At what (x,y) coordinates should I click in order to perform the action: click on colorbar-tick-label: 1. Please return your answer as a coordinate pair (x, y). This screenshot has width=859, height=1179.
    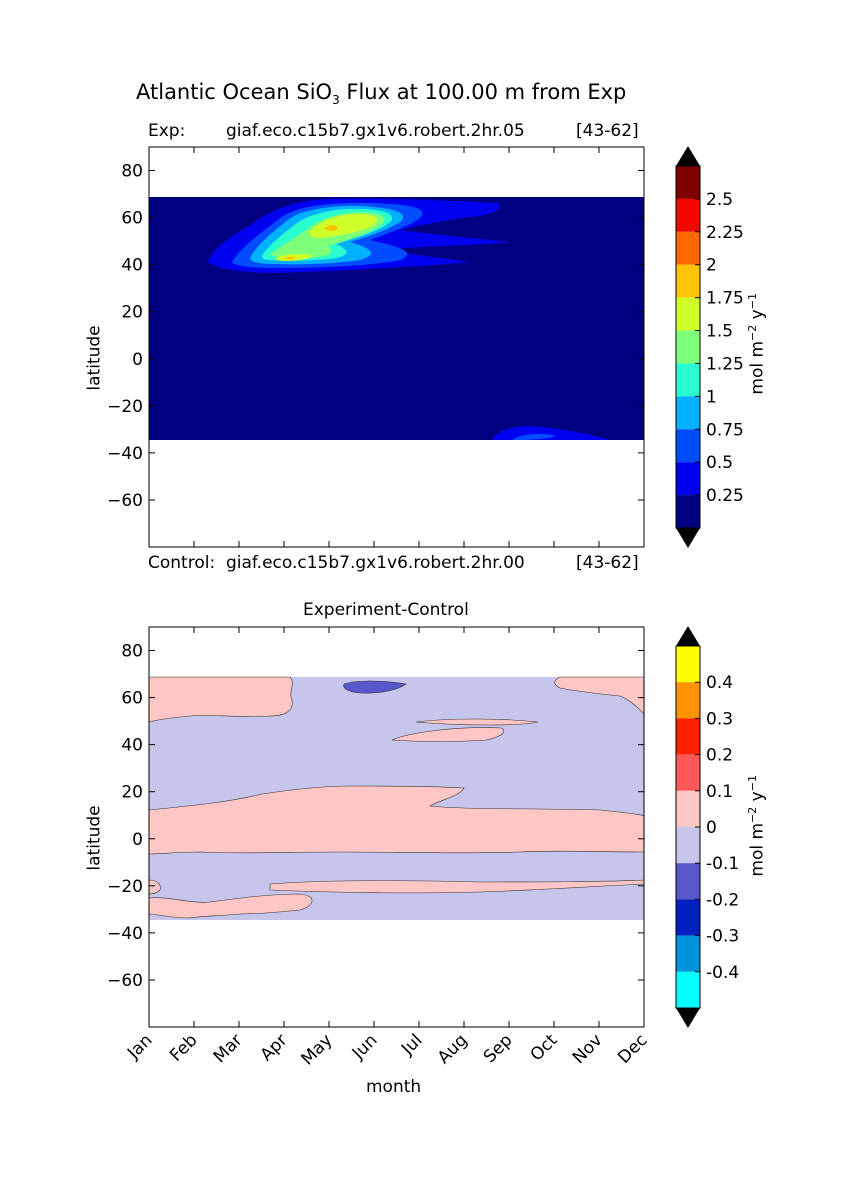
    Looking at the image, I should click on (711, 397).